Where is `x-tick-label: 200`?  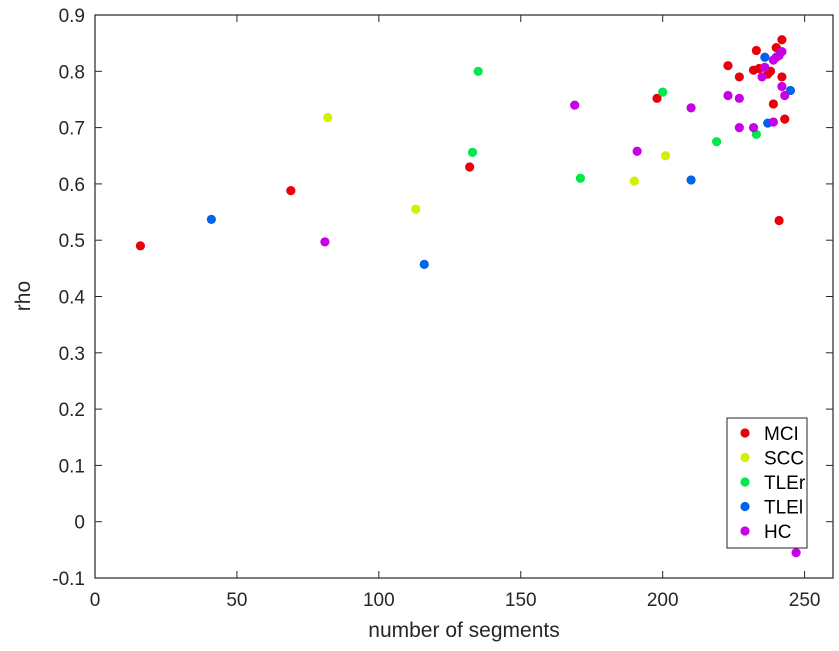
x-tick-label: 200 is located at coordinates (663, 600).